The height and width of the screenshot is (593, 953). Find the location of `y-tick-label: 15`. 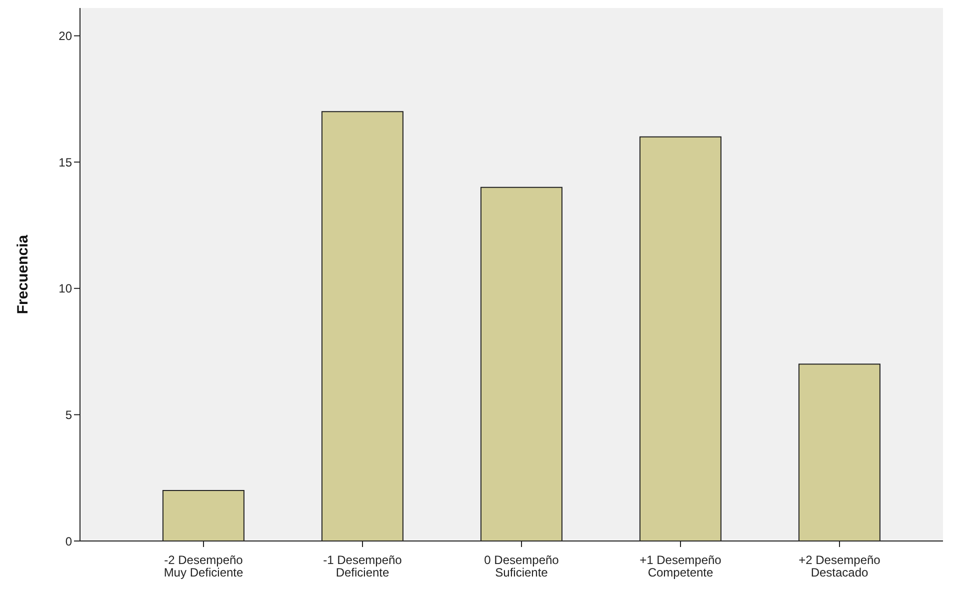

y-tick-label: 15 is located at coordinates (65, 162).